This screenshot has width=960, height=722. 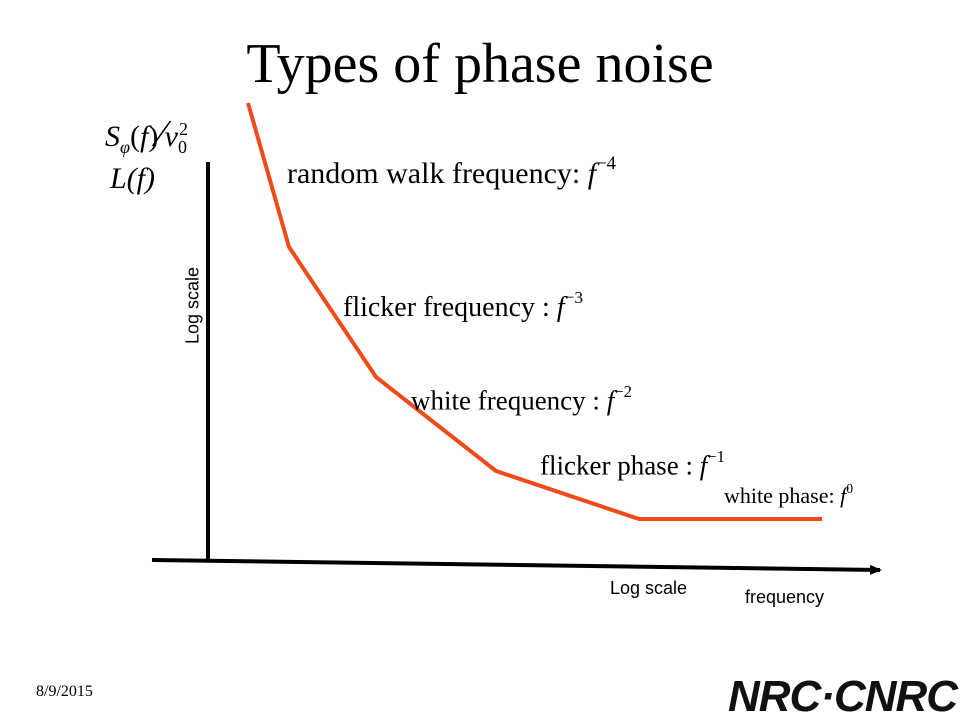 I want to click on label-random-walk-frequency: random walk frequency: f−4, so click(x=451, y=171).